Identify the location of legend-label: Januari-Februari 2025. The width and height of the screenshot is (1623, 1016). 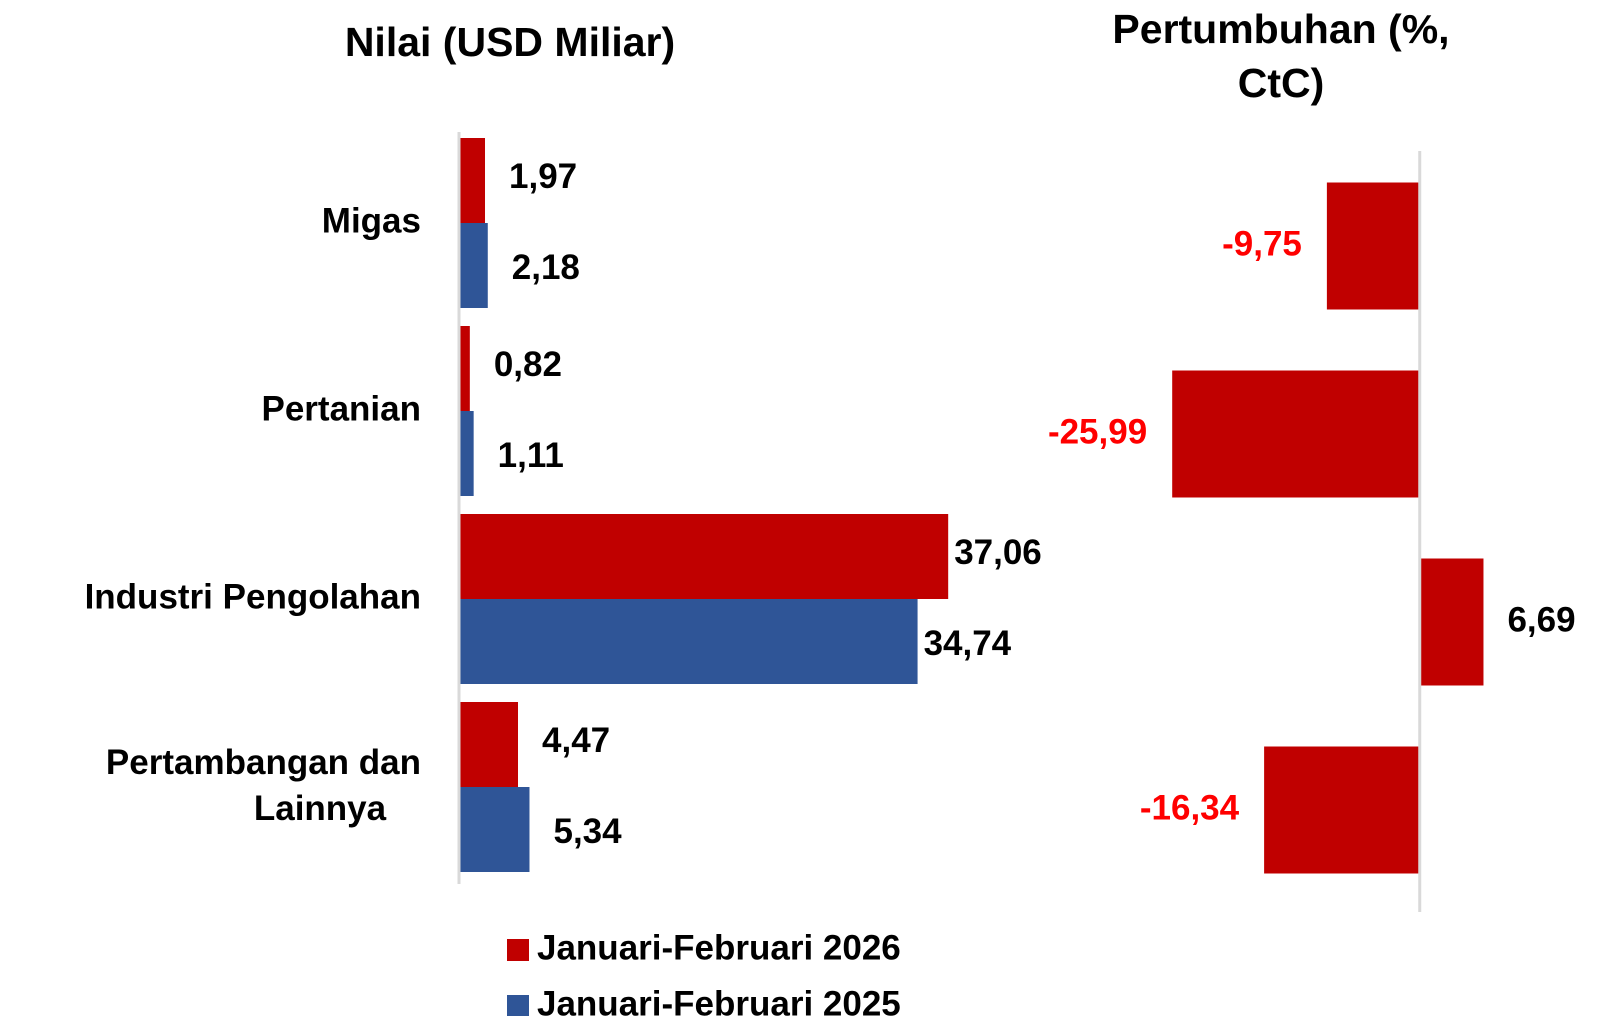
(719, 1000).